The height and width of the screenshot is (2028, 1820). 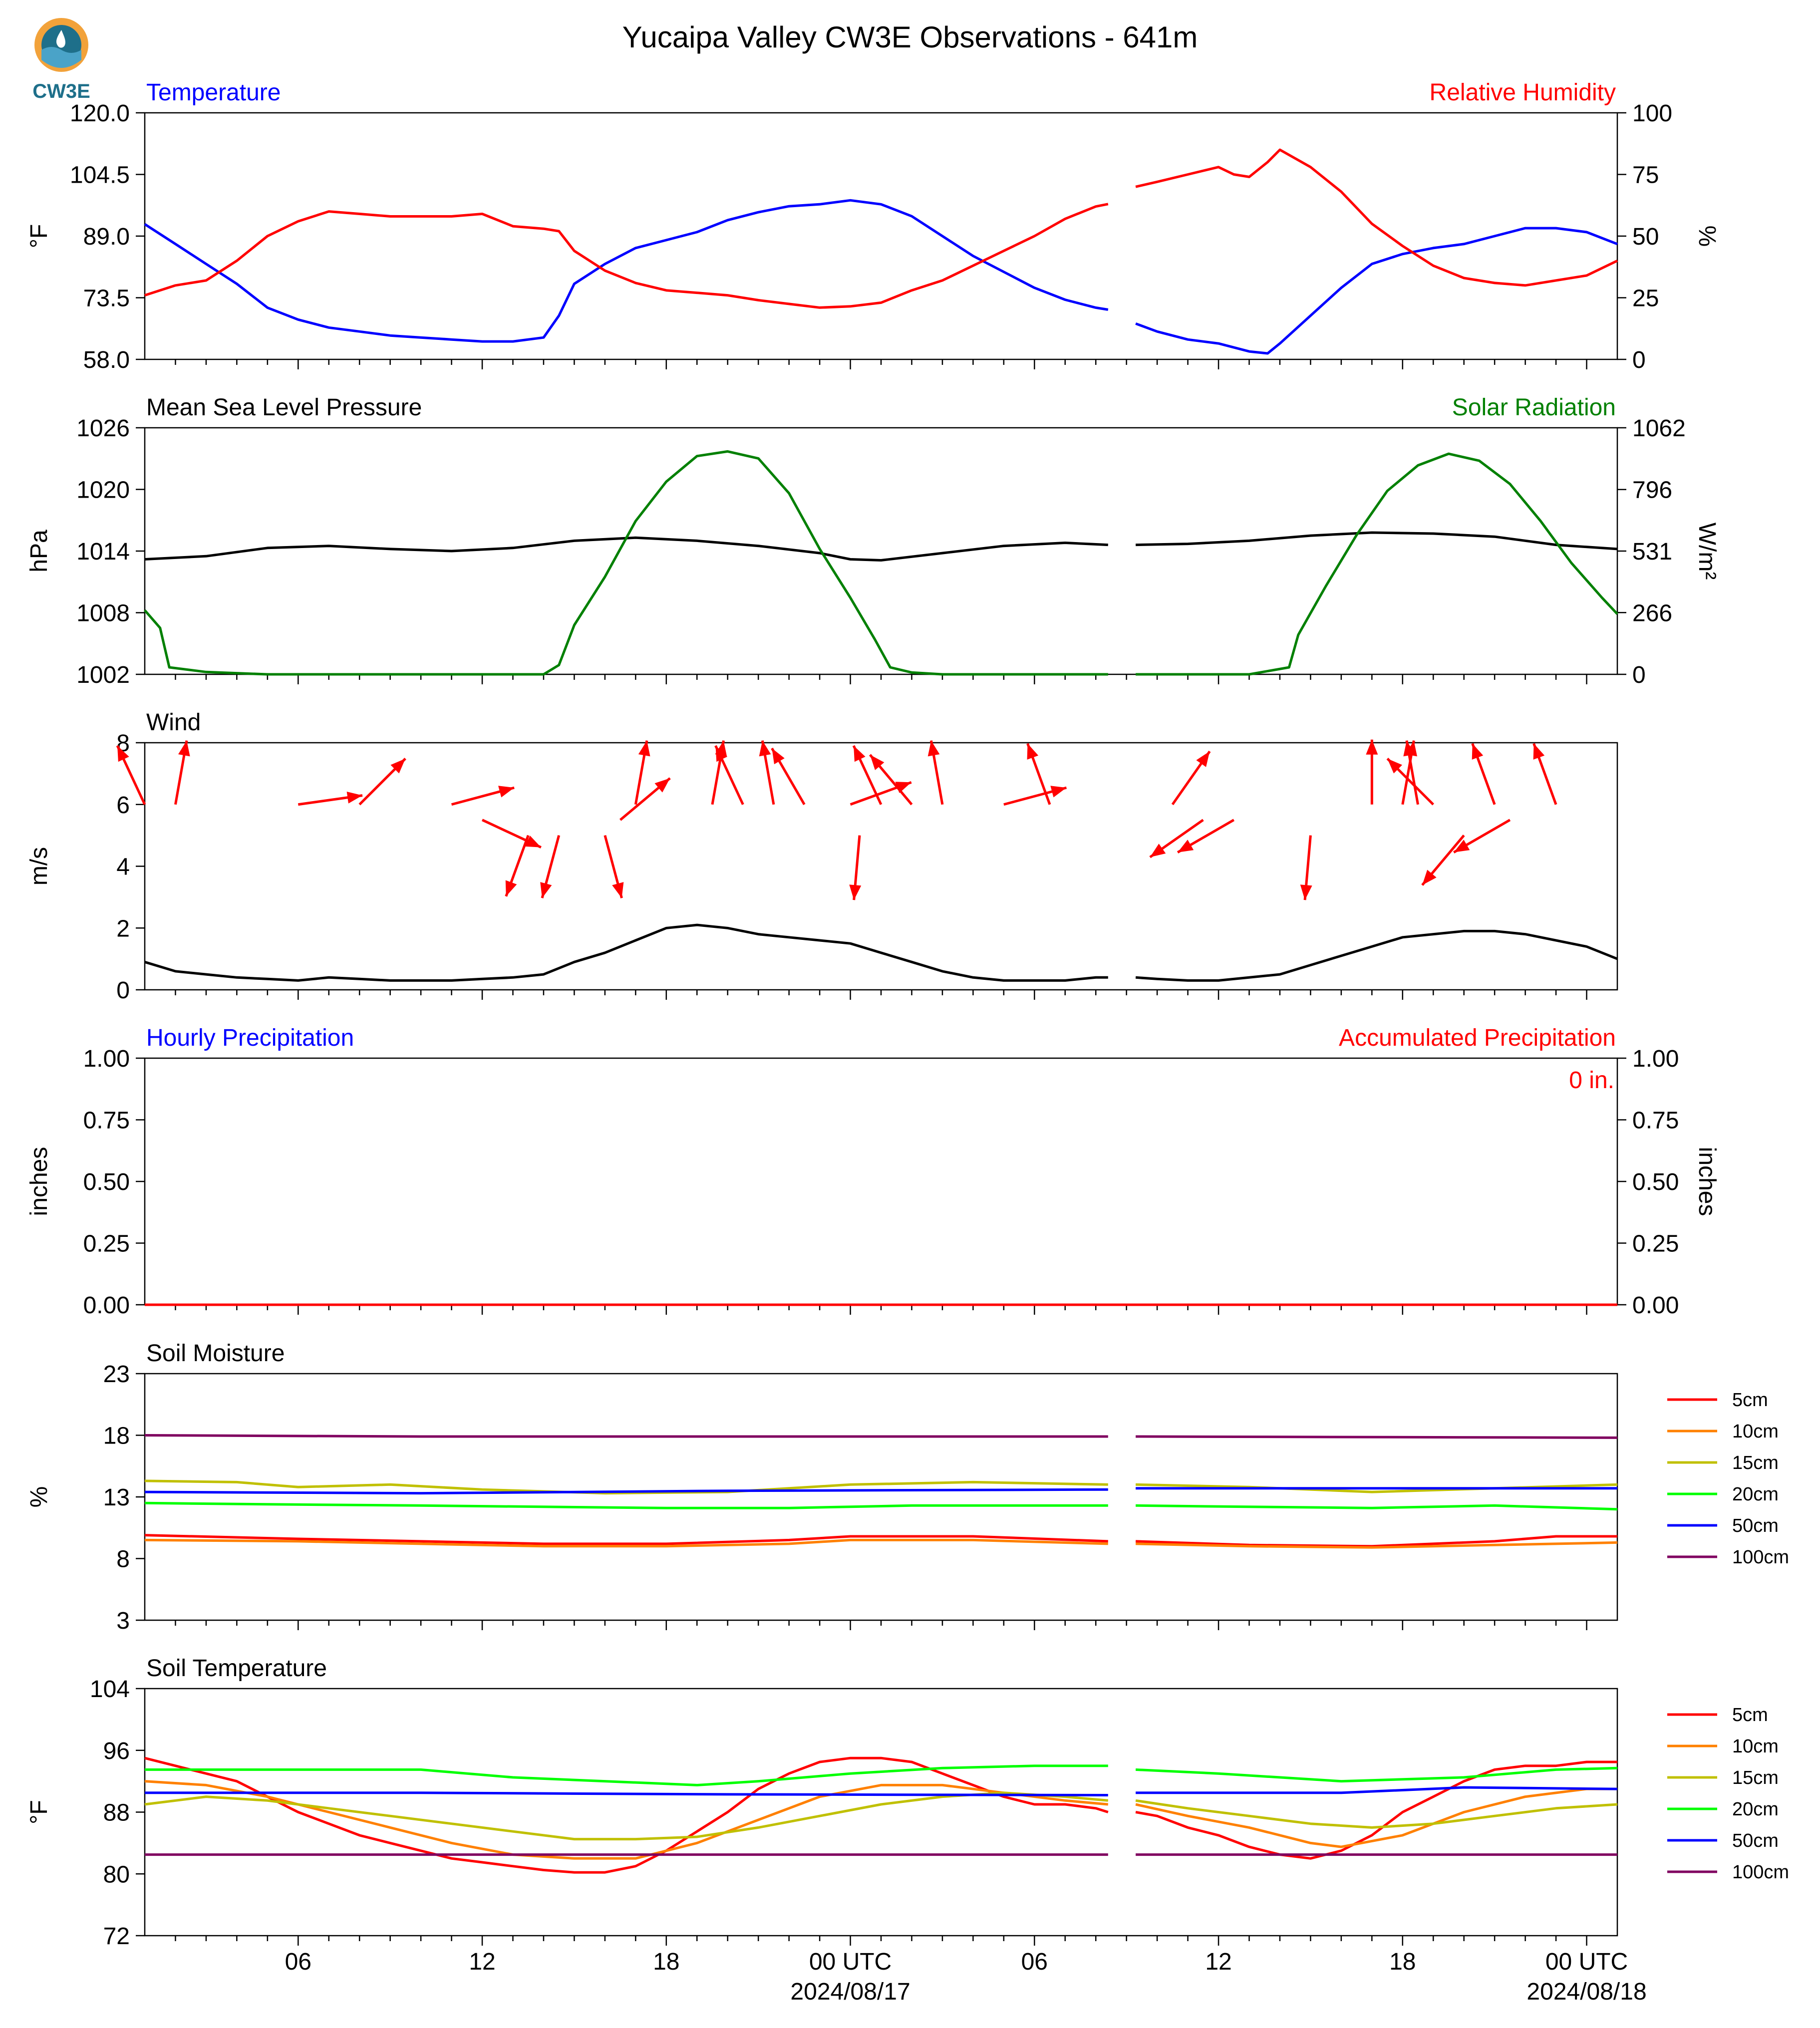 What do you see at coordinates (1655, 1305) in the screenshot?
I see `y-right-tick-label: 0.00` at bounding box center [1655, 1305].